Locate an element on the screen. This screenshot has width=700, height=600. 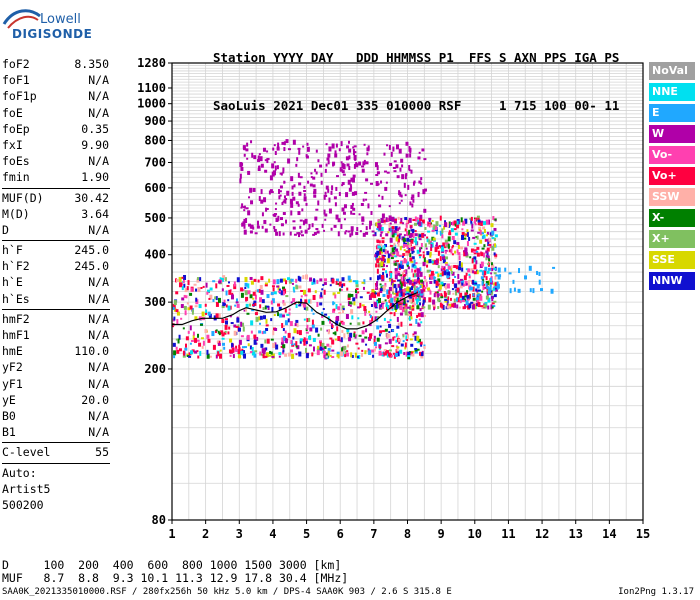
y-tick-label: 500 is located at coordinates (155, 218).